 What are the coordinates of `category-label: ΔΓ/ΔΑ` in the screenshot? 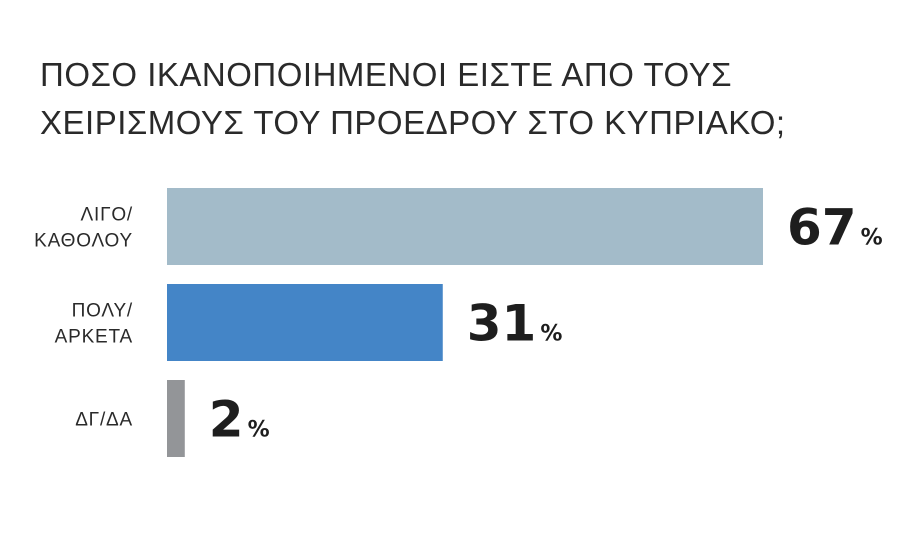 It's located at (104, 420).